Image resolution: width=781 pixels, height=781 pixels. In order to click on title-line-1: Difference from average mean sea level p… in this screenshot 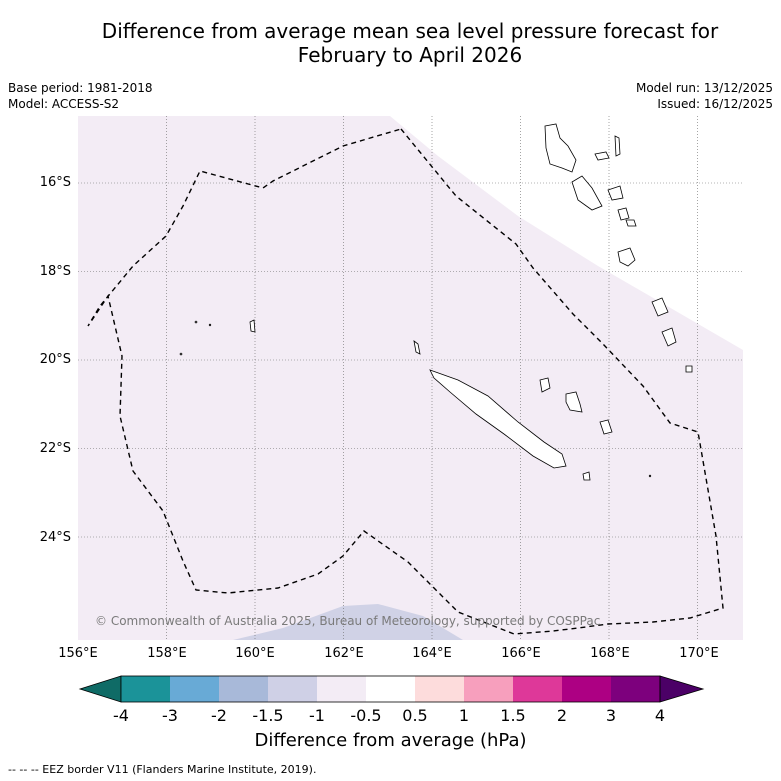, I will do `click(410, 31)`.